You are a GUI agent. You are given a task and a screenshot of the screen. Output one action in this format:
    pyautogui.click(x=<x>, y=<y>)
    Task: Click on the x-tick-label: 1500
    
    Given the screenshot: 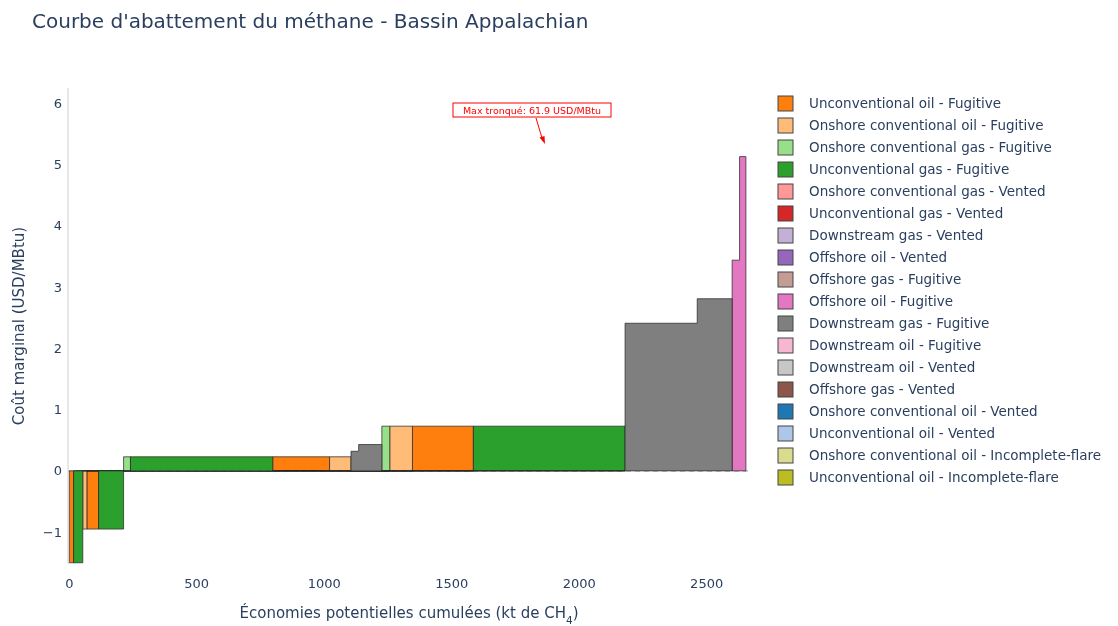 What is the action you would take?
    pyautogui.click(x=452, y=583)
    